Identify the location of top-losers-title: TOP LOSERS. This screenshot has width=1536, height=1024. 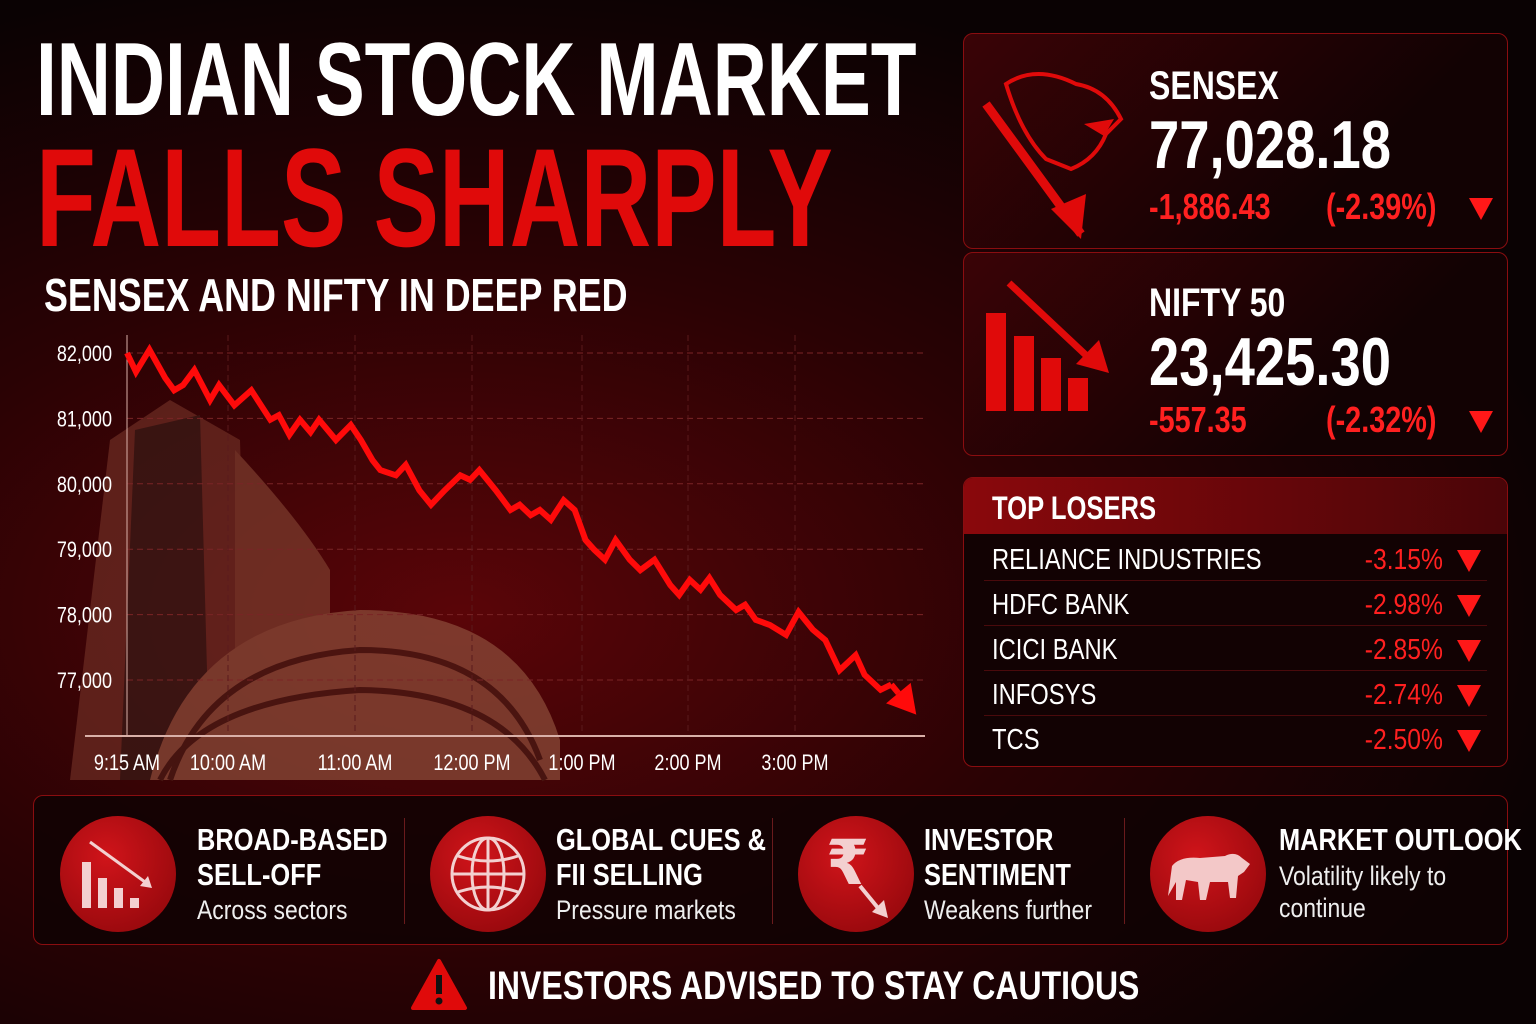
(1074, 508).